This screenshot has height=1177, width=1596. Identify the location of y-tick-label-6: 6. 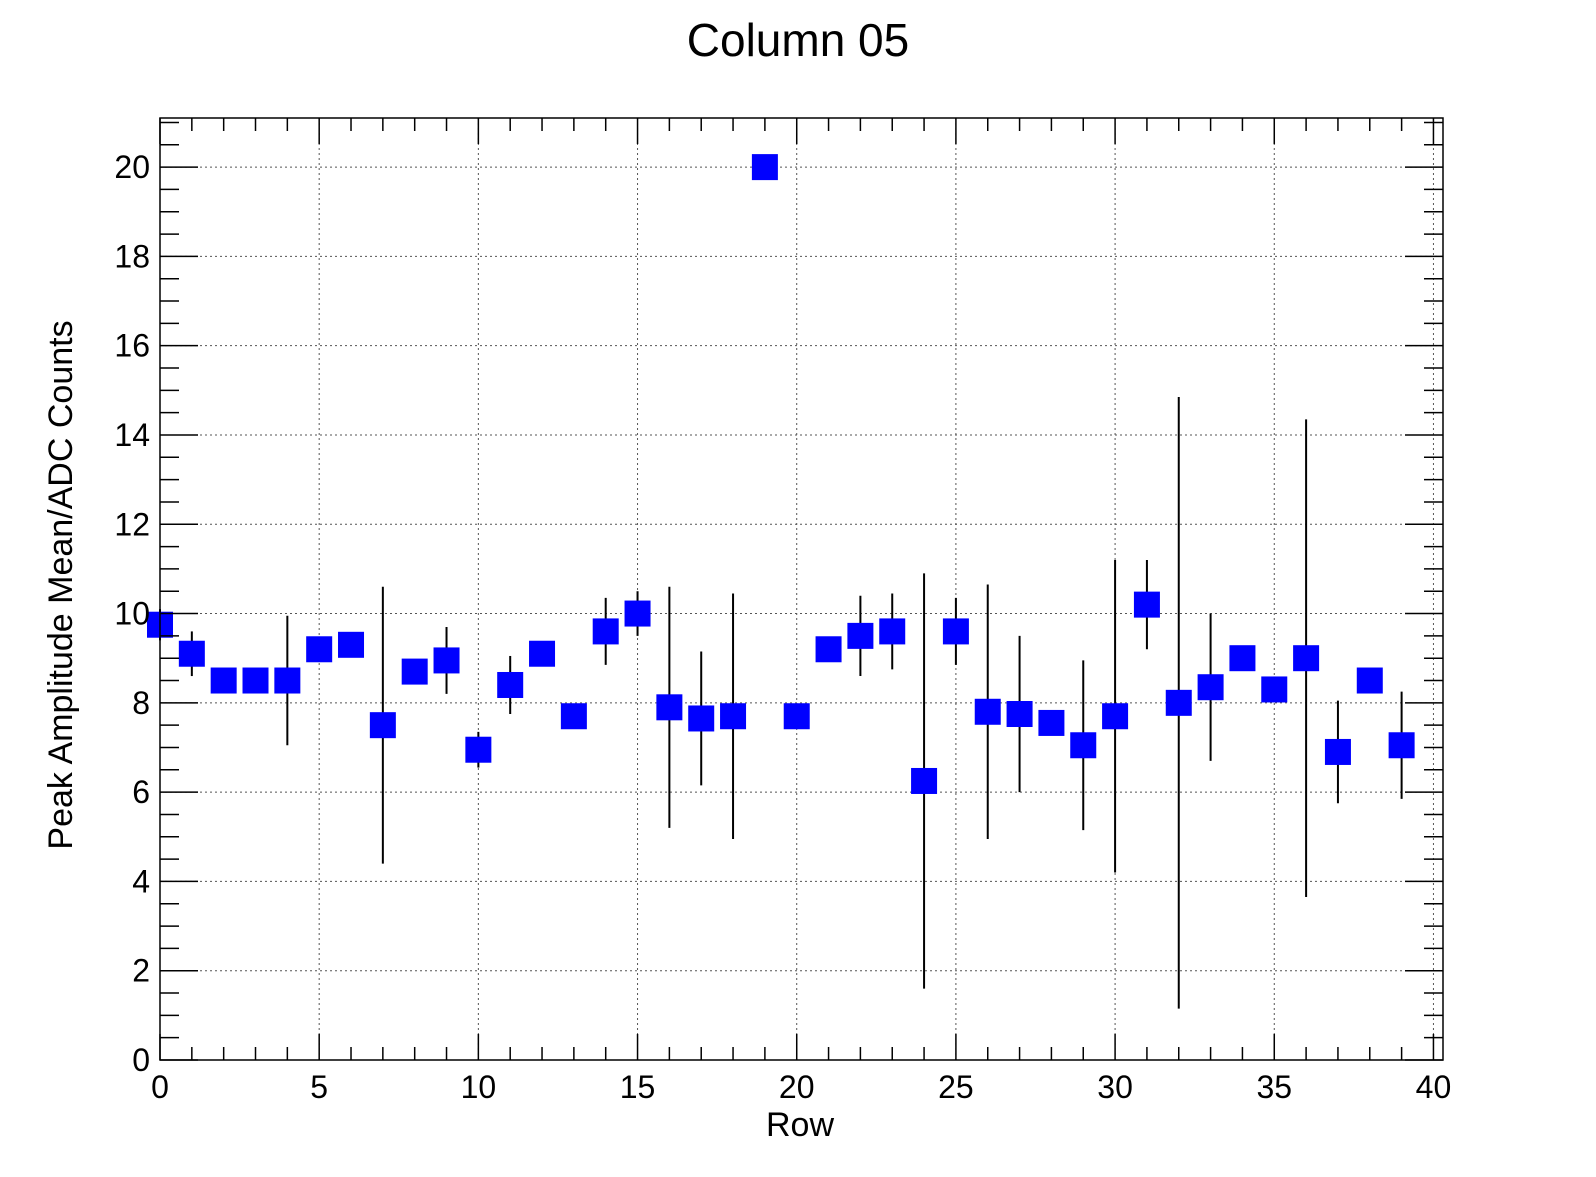
(141, 792).